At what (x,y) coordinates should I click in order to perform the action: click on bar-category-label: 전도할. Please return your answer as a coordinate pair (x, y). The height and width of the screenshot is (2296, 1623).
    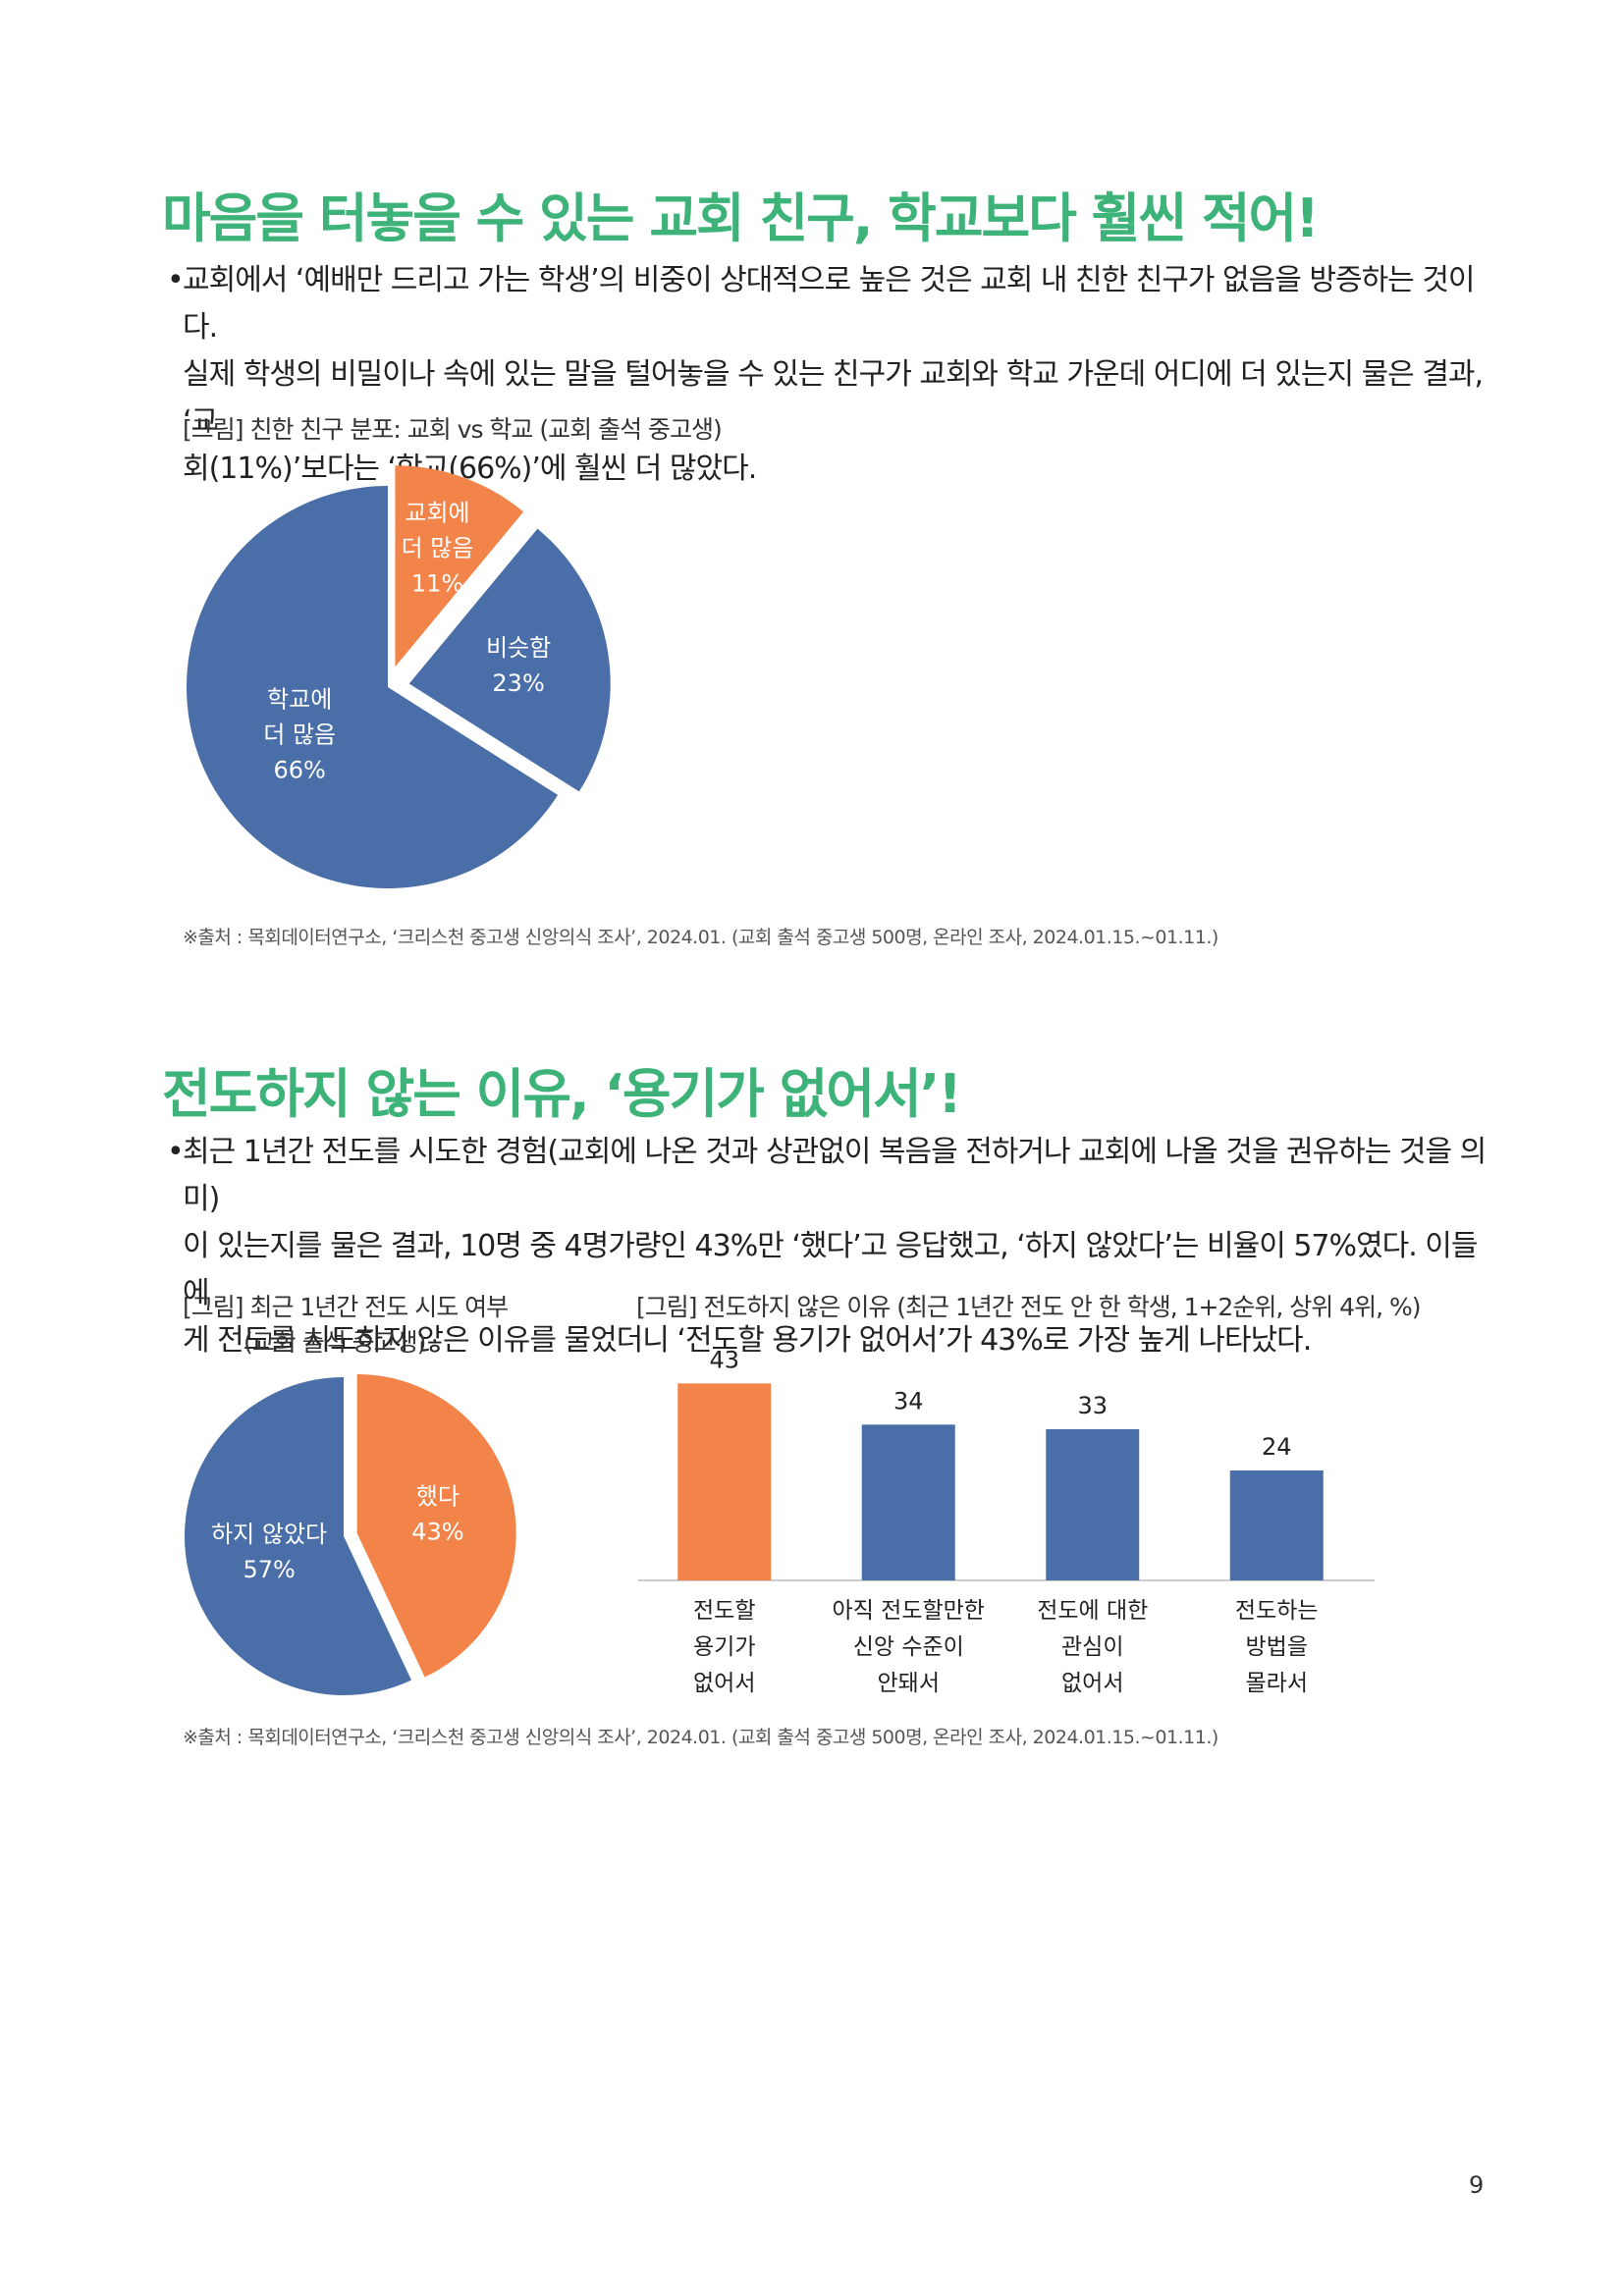
    Looking at the image, I should click on (724, 1611).